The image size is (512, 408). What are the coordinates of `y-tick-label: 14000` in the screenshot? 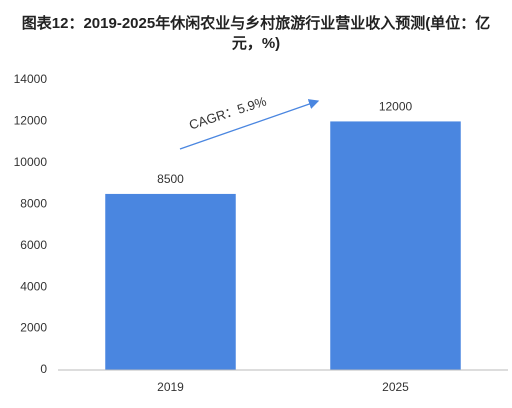 It's located at (31, 79).